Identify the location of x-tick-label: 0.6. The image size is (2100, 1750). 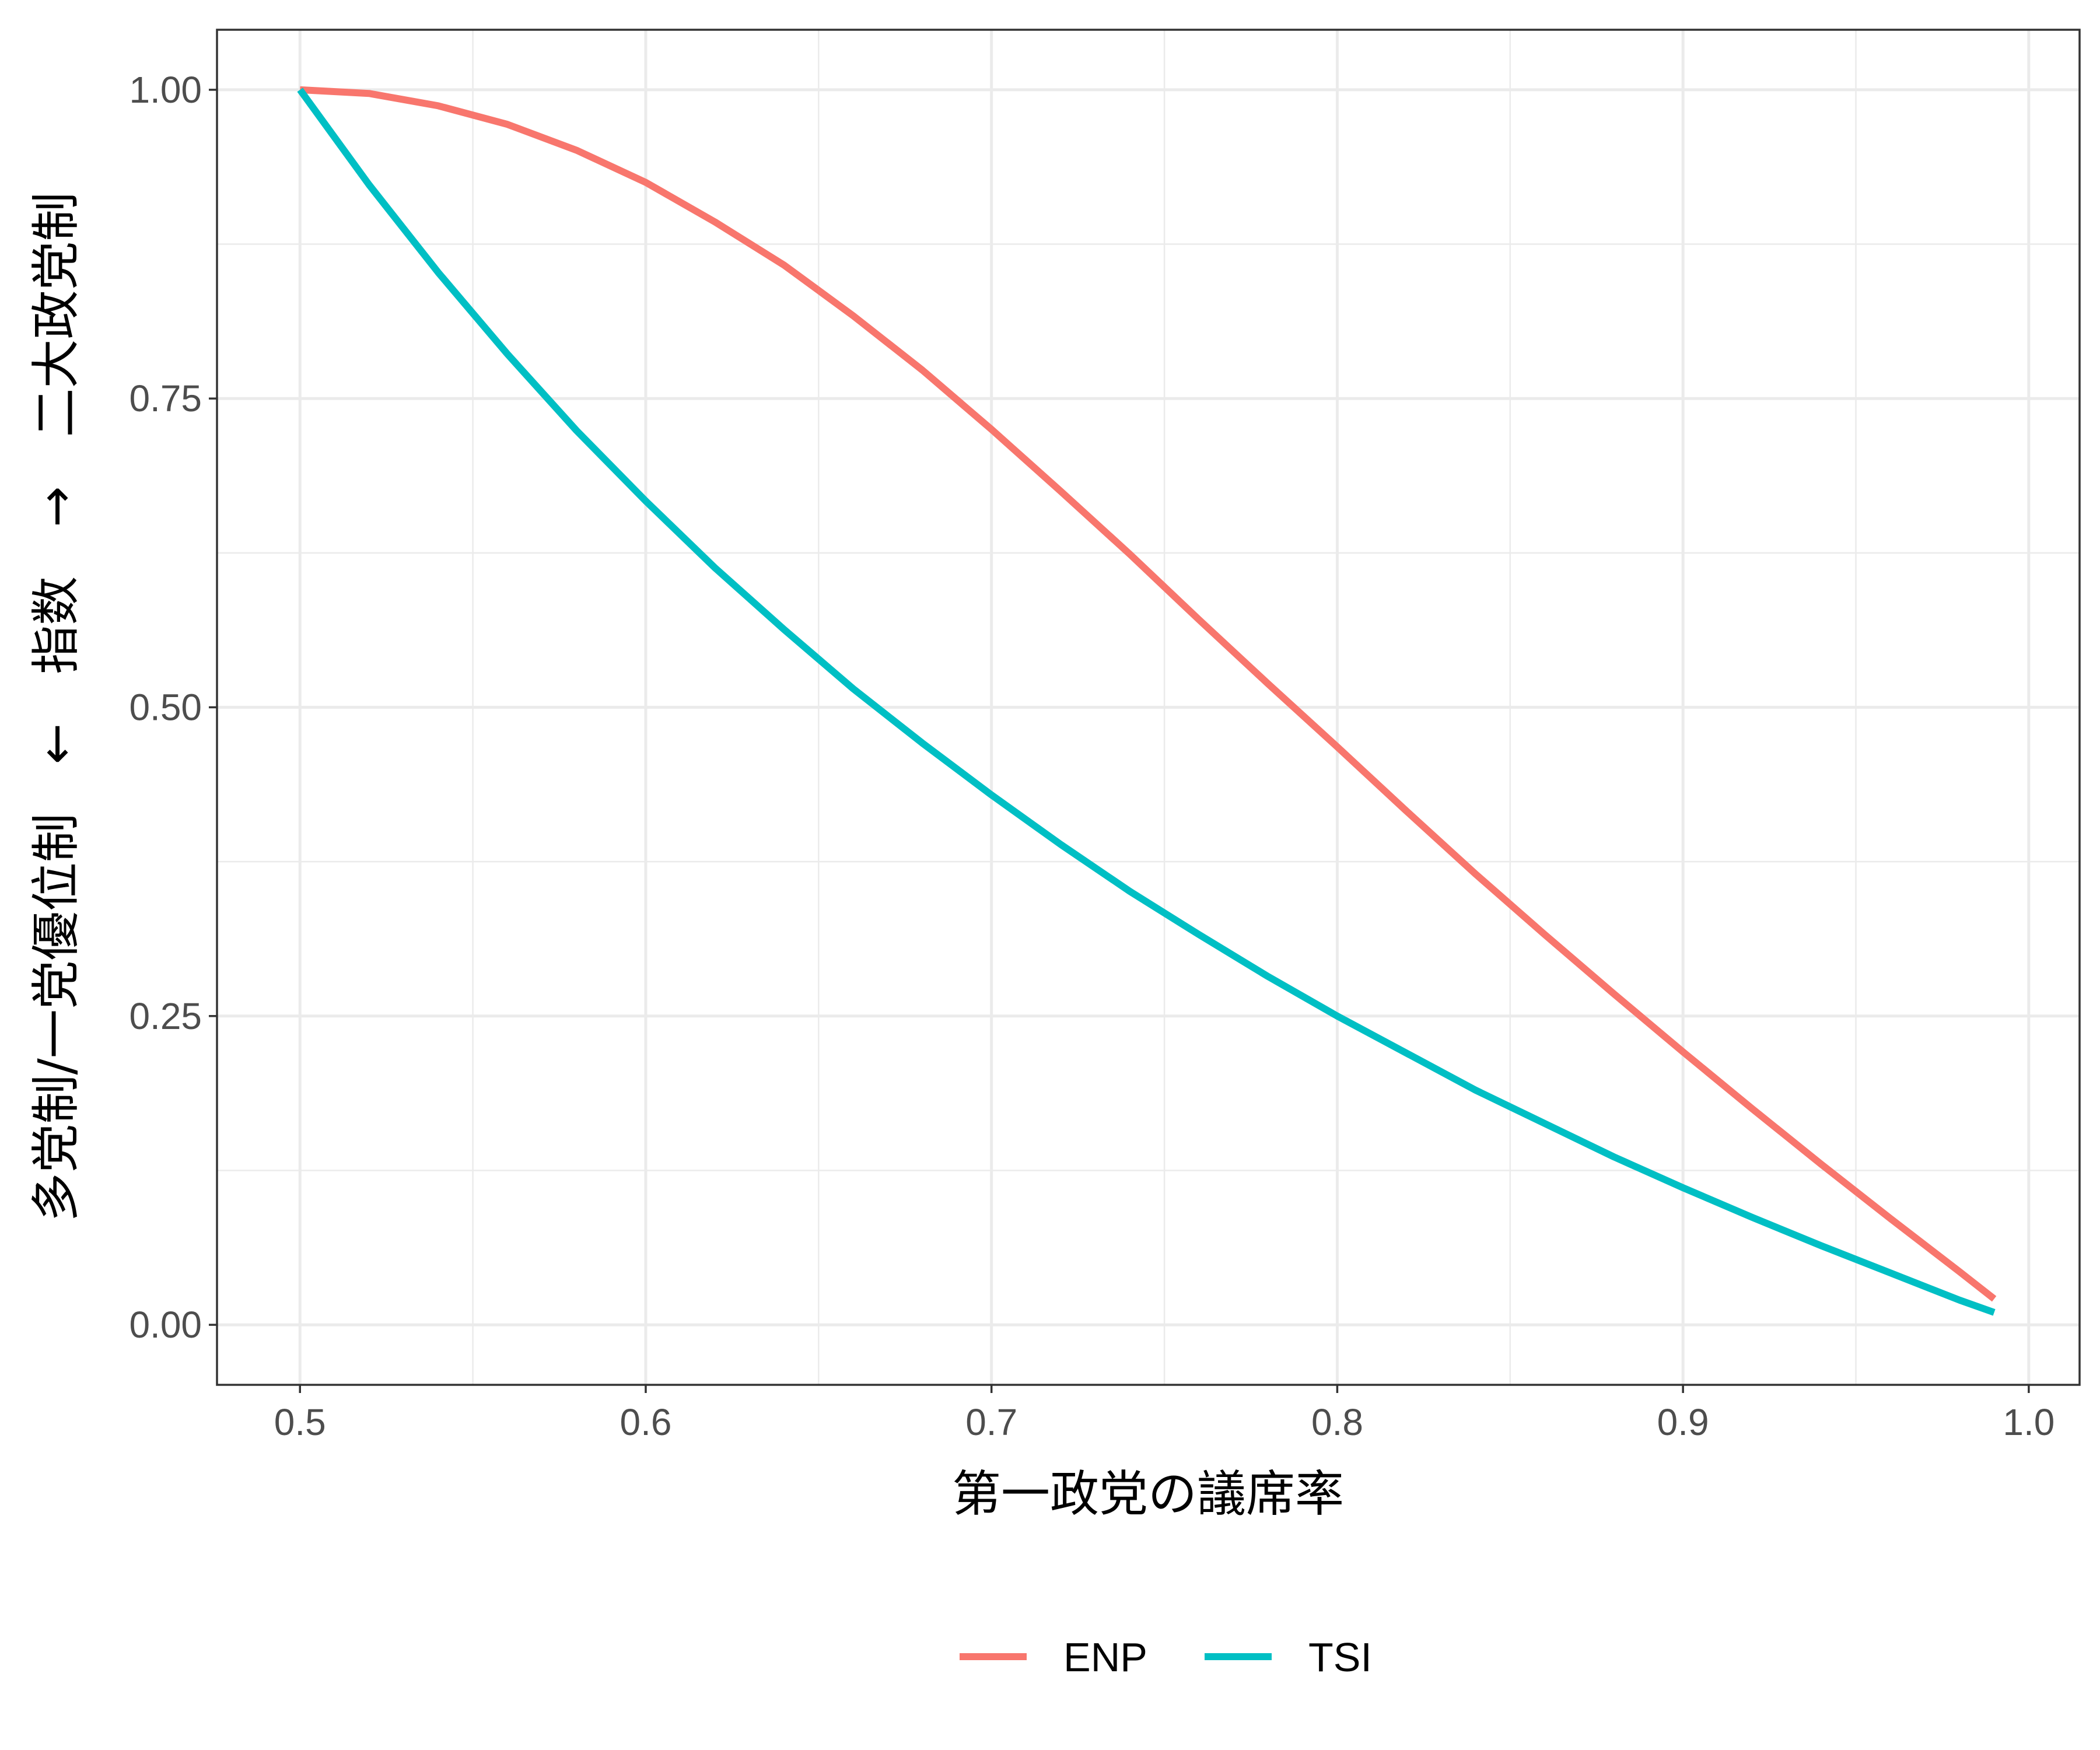
(645, 1422).